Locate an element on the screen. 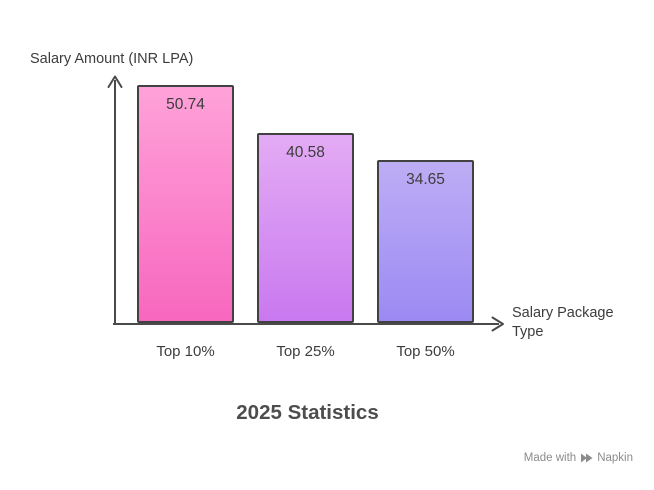  bar-top-25: 40.58 is located at coordinates (305, 228).